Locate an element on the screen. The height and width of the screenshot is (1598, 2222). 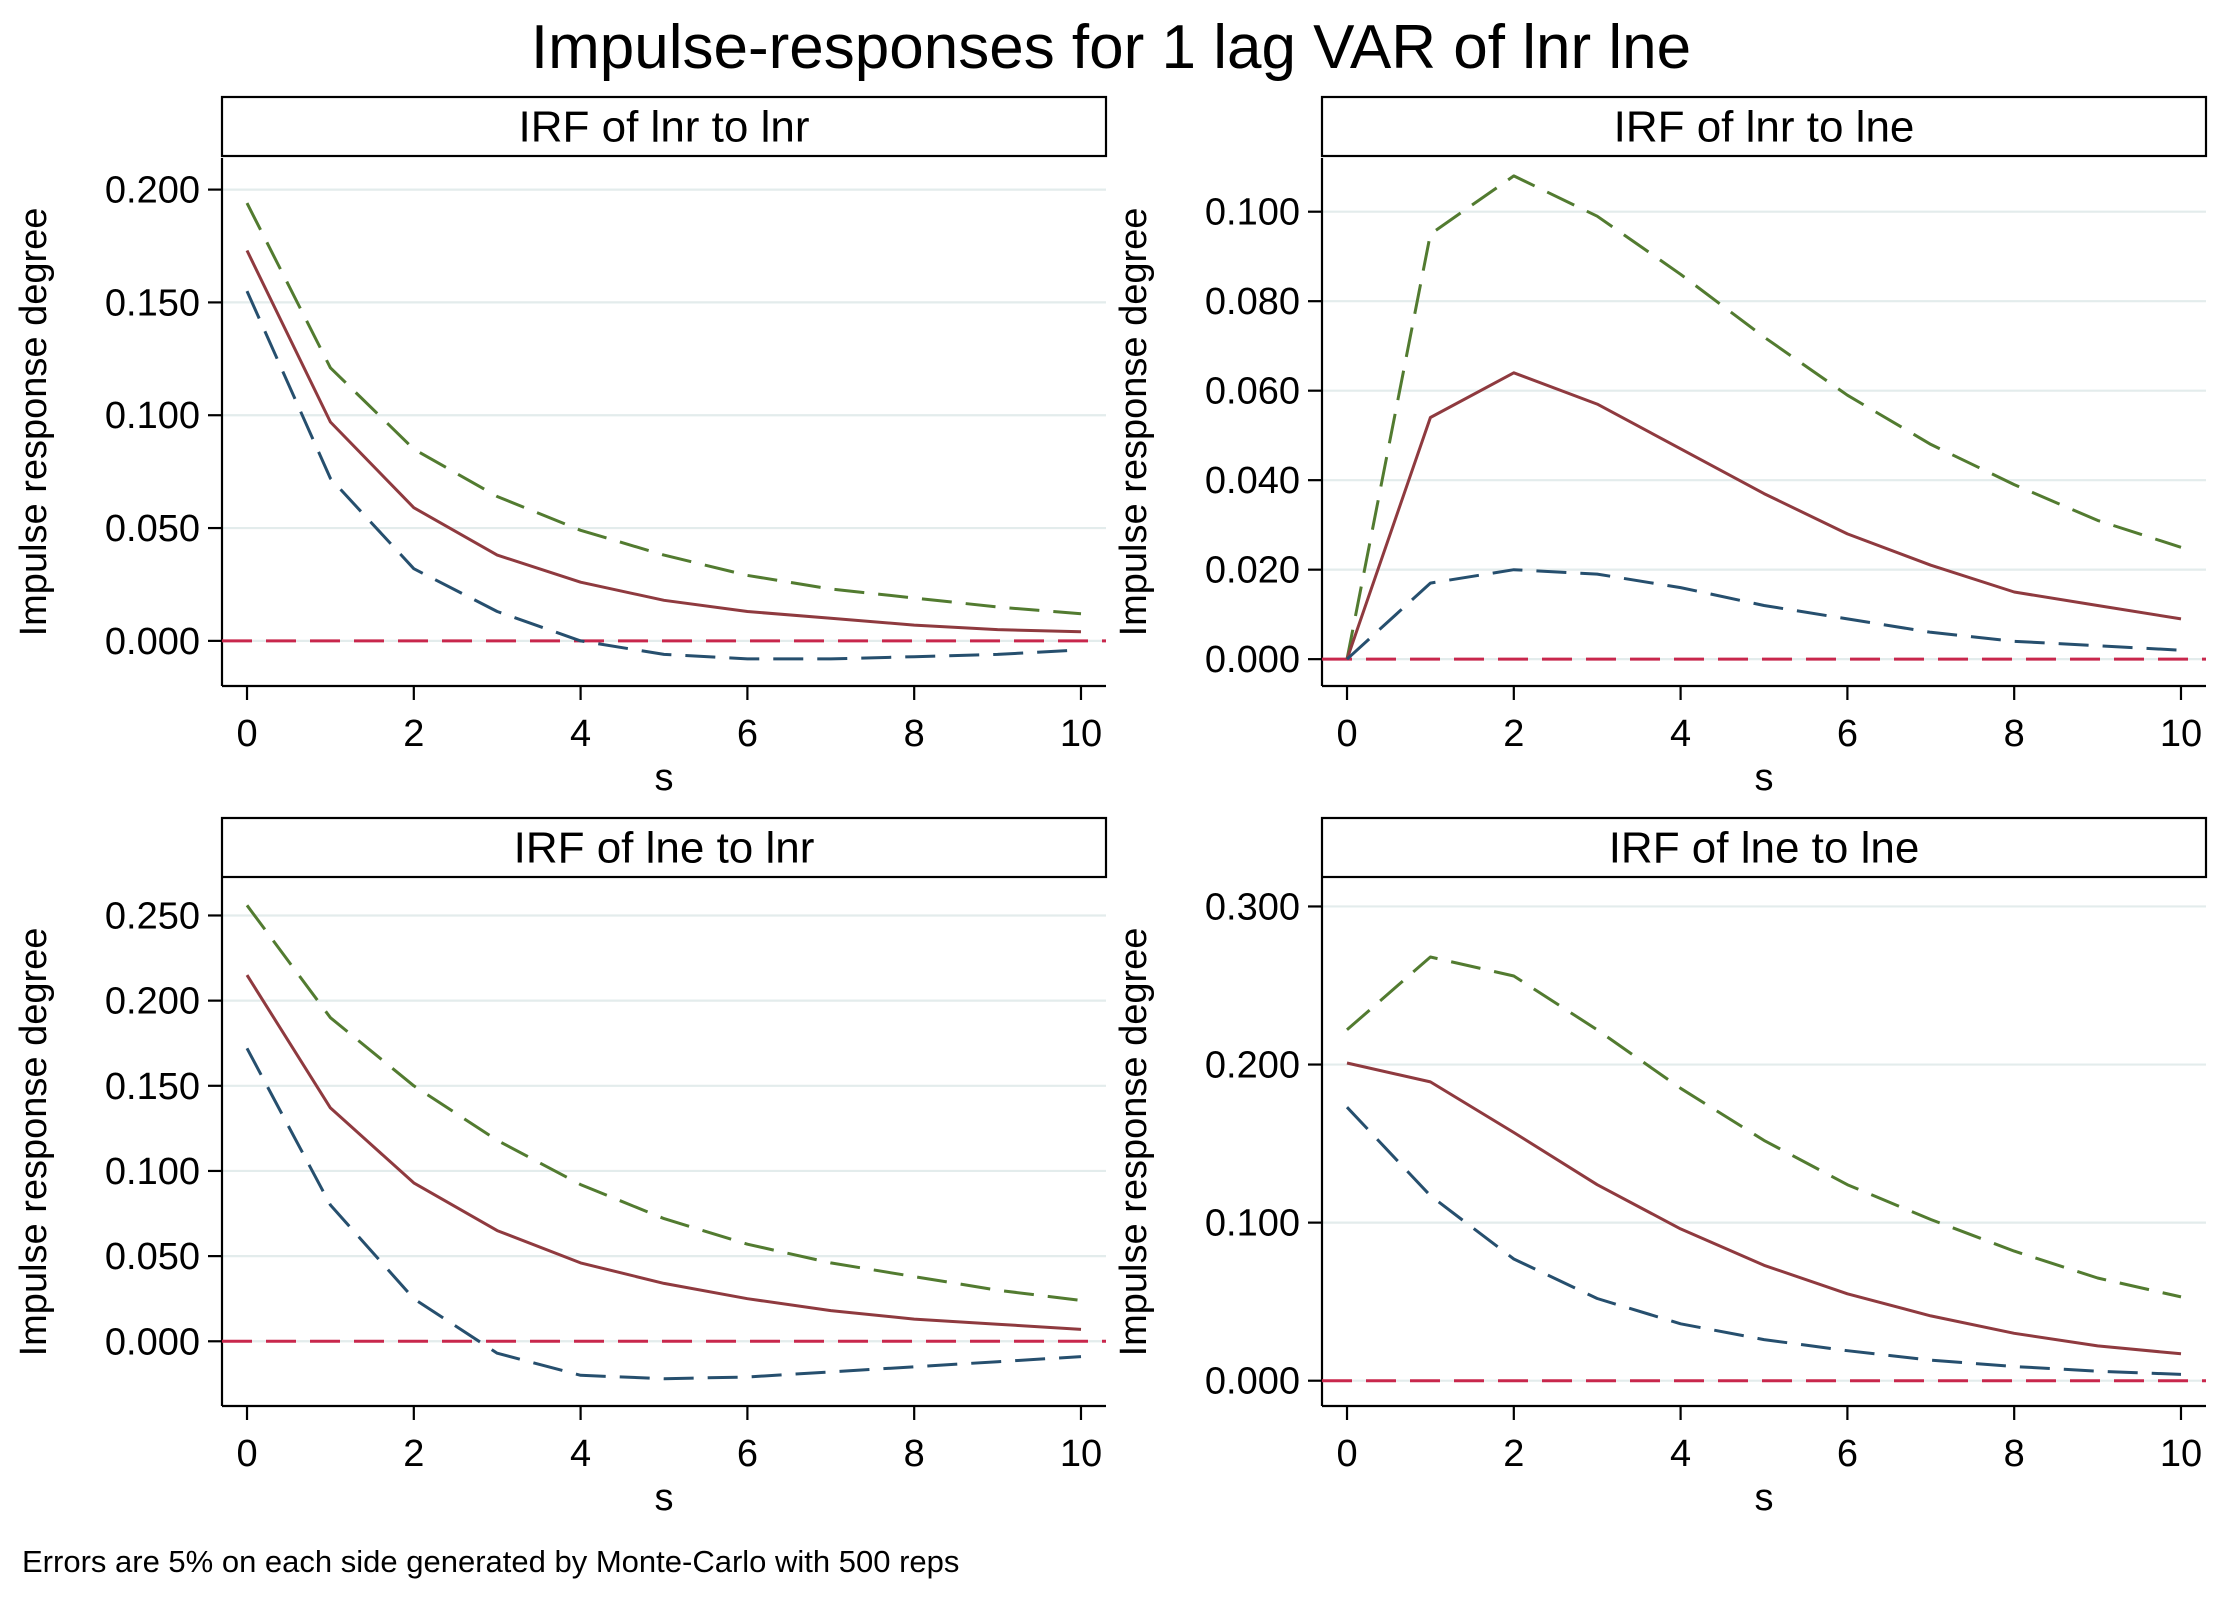
y-tick-label: 0.300 is located at coordinates (1252, 907).